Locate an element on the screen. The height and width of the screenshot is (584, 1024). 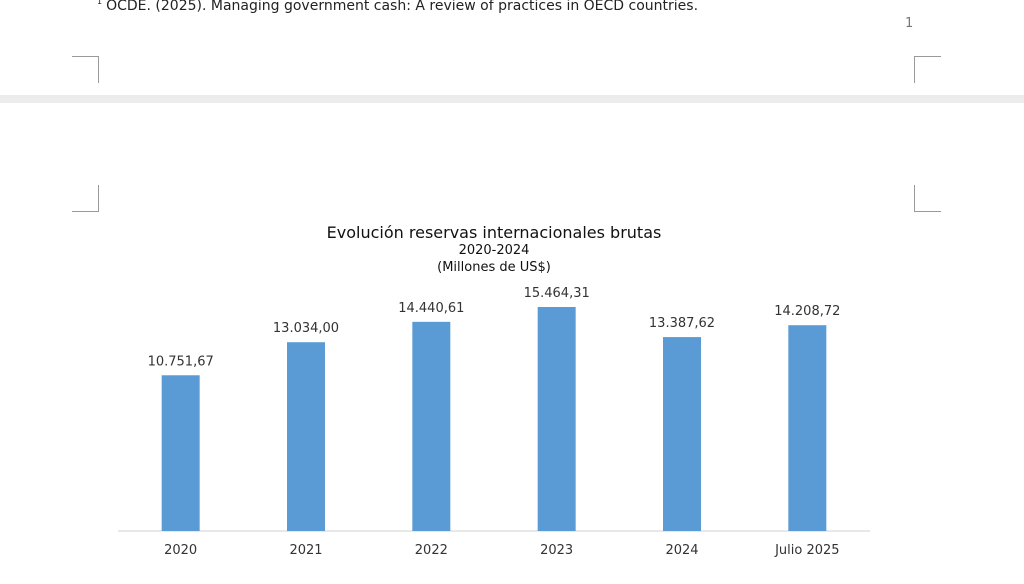
page-number: 1 is located at coordinates (909, 23).